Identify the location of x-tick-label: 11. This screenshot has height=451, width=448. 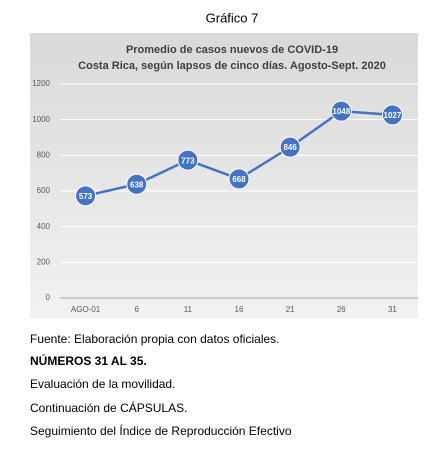
(188, 309).